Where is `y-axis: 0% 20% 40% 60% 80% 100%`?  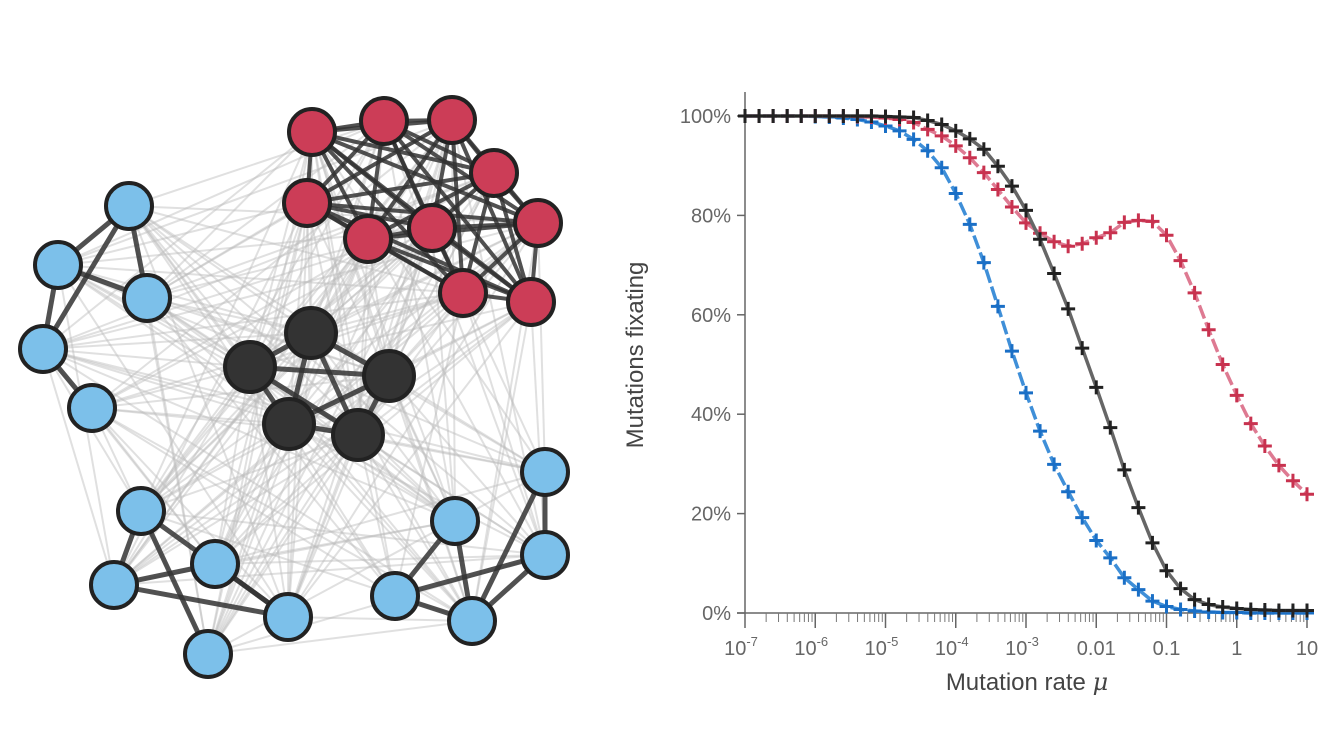 y-axis: 0% 20% 40% 60% 80% 100% is located at coordinates (713, 358).